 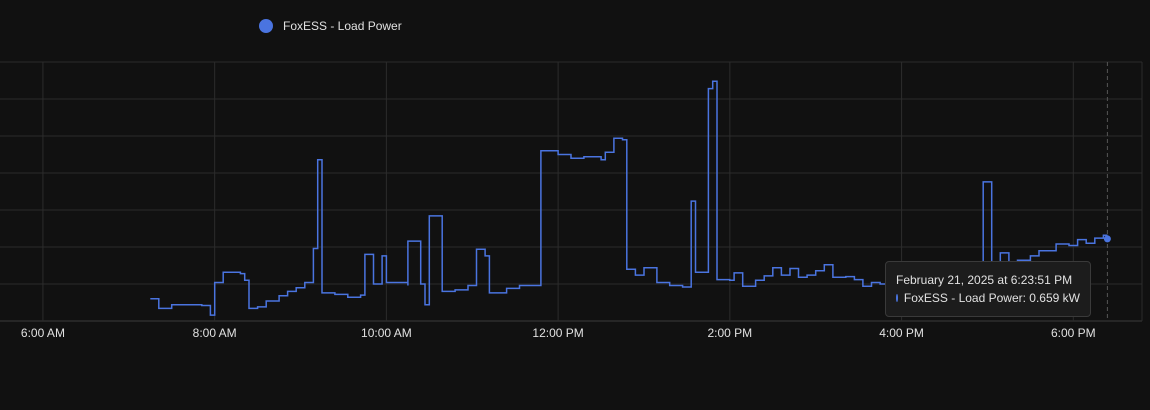 What do you see at coordinates (1107, 191) in the screenshot?
I see `hover-layer` at bounding box center [1107, 191].